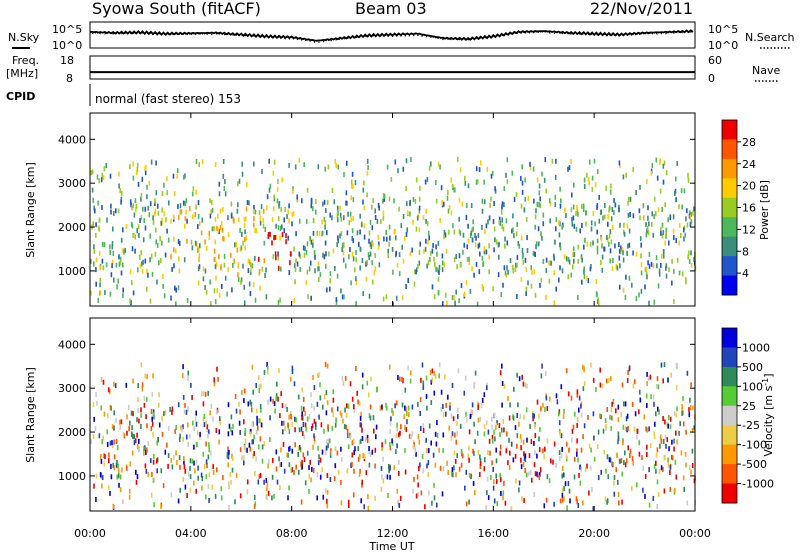 This screenshot has width=800, height=558. What do you see at coordinates (391, 36) in the screenshot?
I see `noise-series` at bounding box center [391, 36].